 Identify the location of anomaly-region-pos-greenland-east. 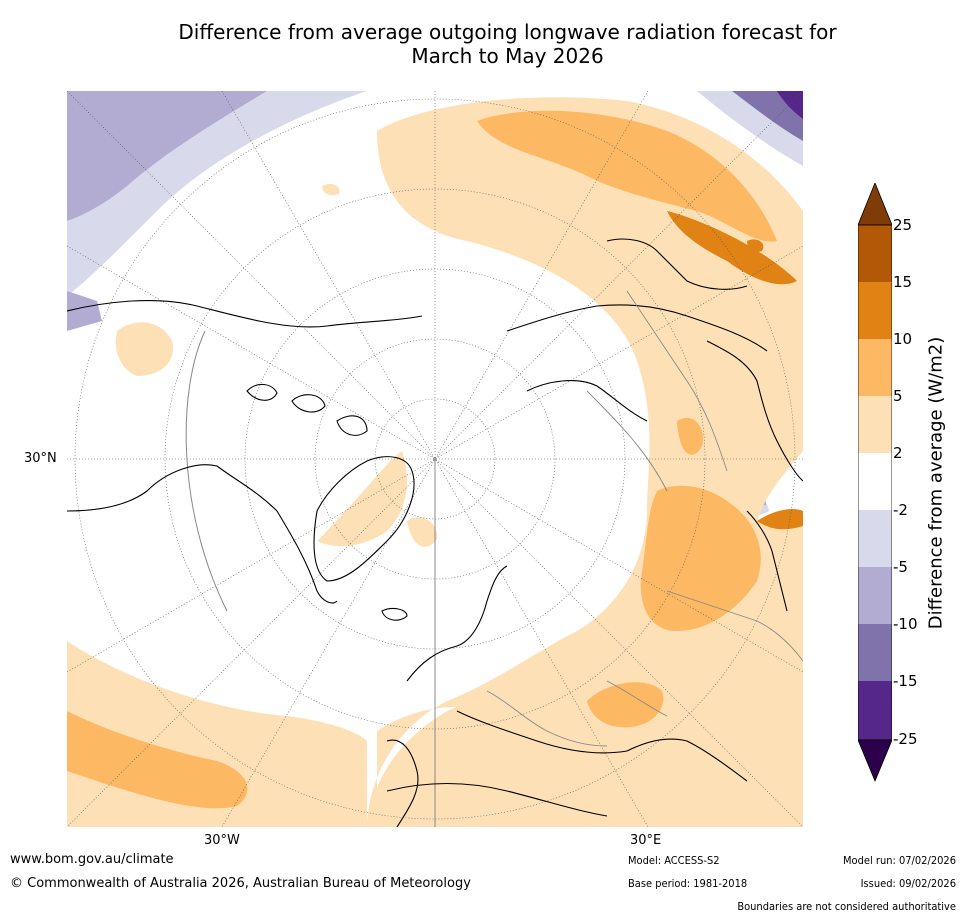
(422, 532).